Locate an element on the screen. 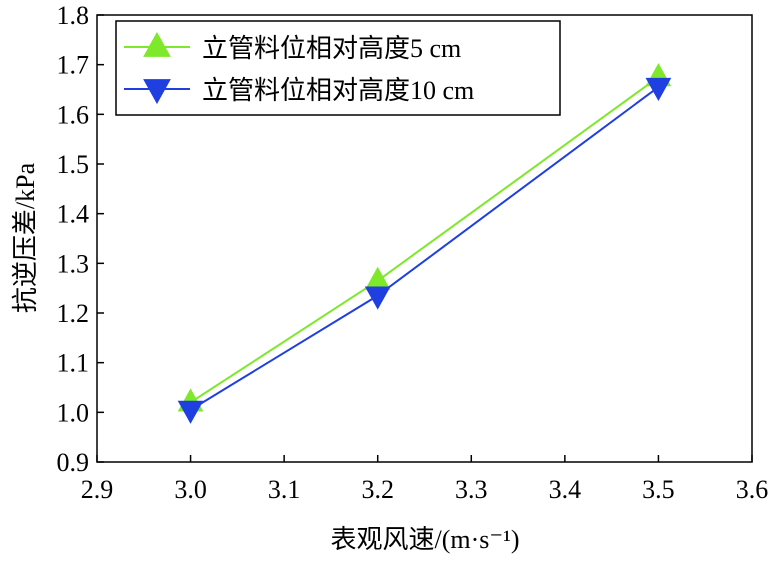  x-tick-label: 2.9 is located at coordinates (97, 489).